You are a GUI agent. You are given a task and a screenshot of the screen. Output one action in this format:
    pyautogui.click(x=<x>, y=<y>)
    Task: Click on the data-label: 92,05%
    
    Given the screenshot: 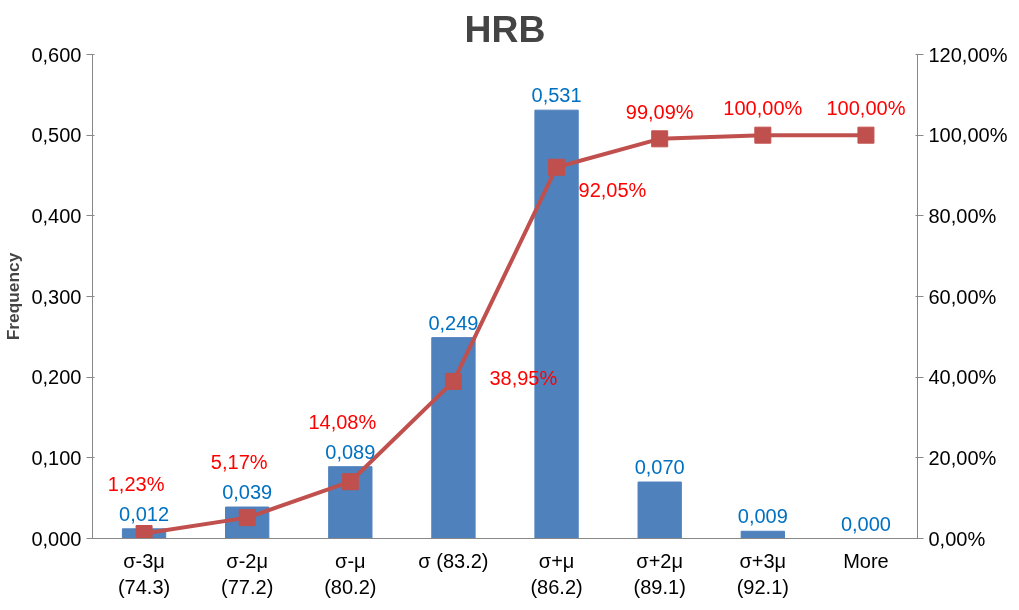 What is the action you would take?
    pyautogui.click(x=612, y=190)
    